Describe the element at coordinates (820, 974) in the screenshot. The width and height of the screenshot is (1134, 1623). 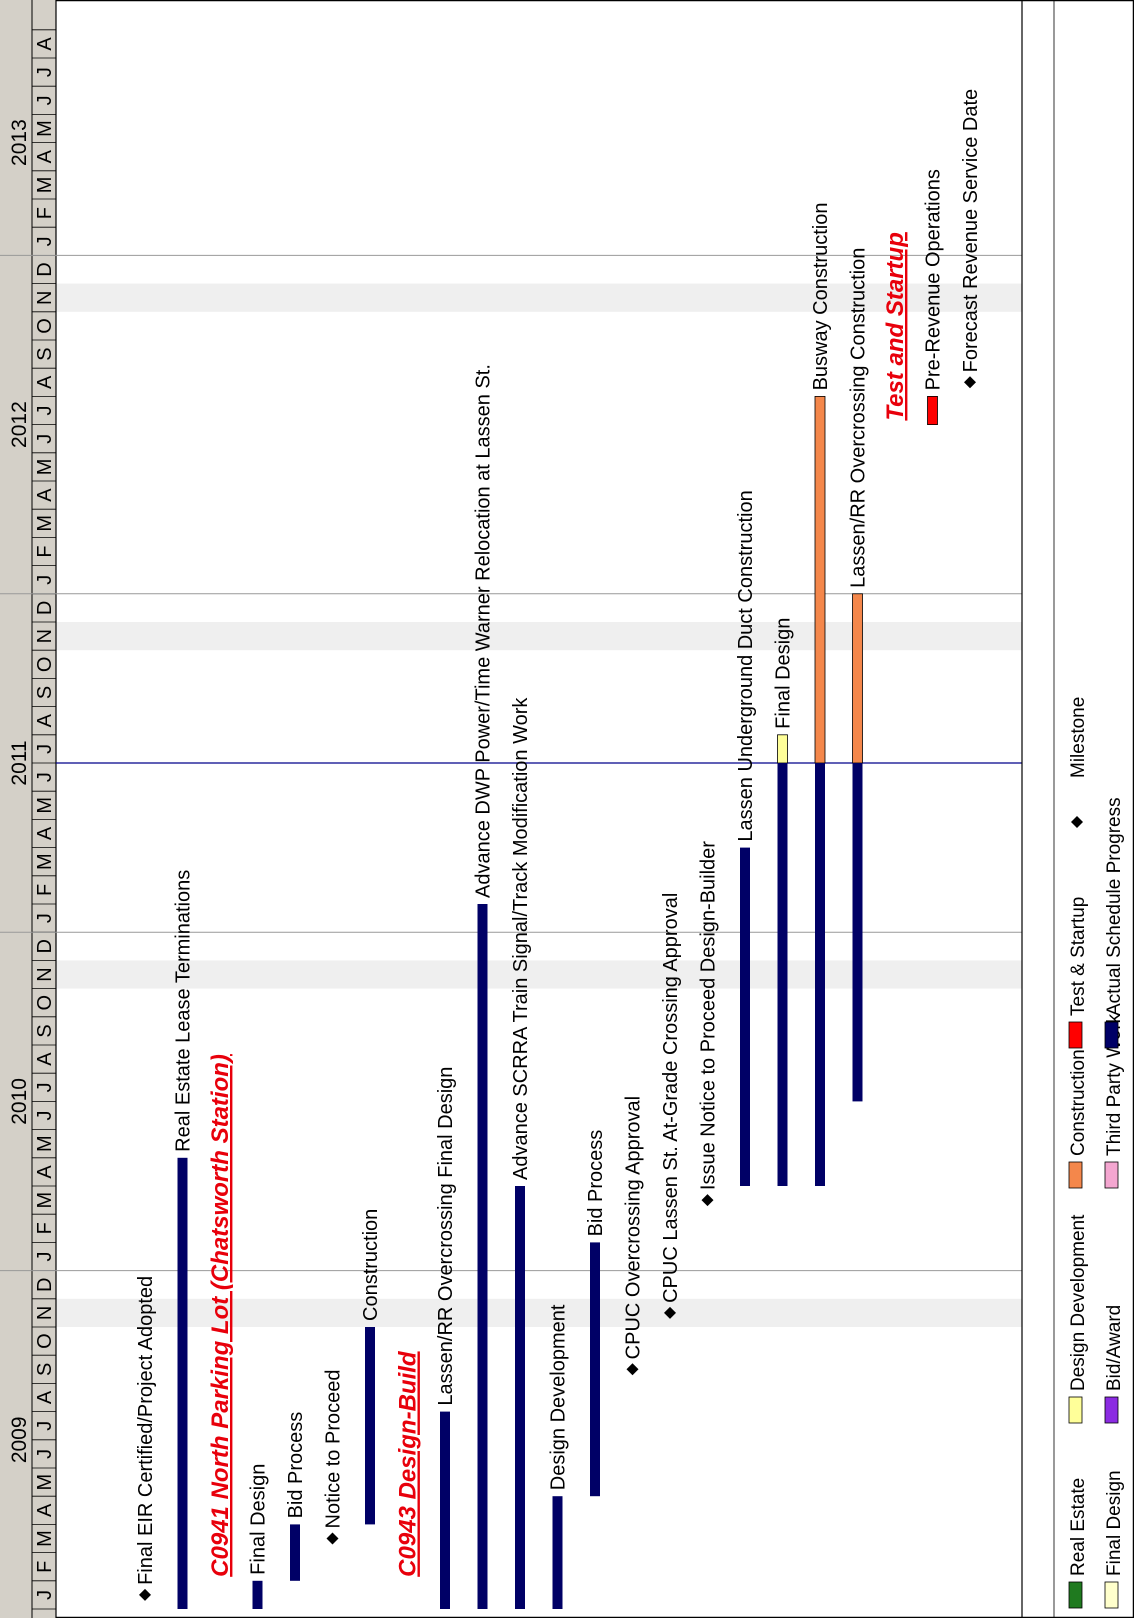
I see `actual-bar` at that location.